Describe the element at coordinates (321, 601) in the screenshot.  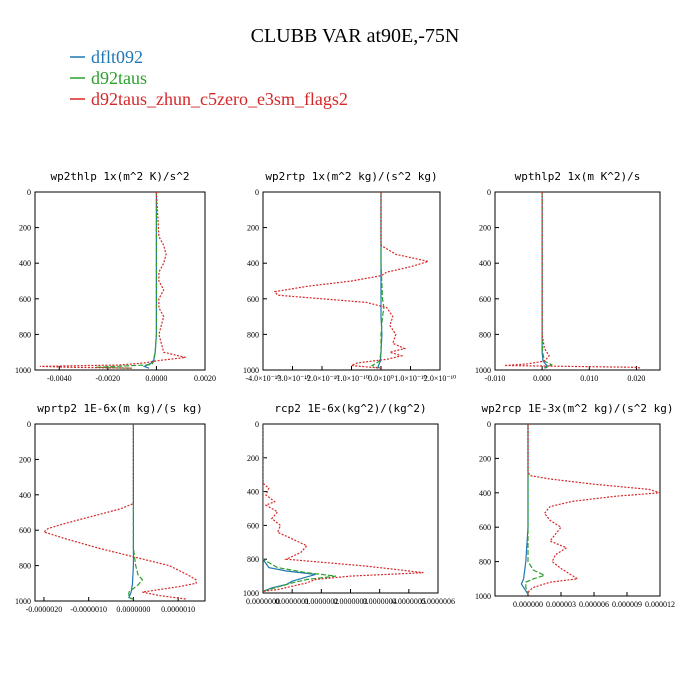
I see `x-tick-label-4-2: 0.0000002` at that location.